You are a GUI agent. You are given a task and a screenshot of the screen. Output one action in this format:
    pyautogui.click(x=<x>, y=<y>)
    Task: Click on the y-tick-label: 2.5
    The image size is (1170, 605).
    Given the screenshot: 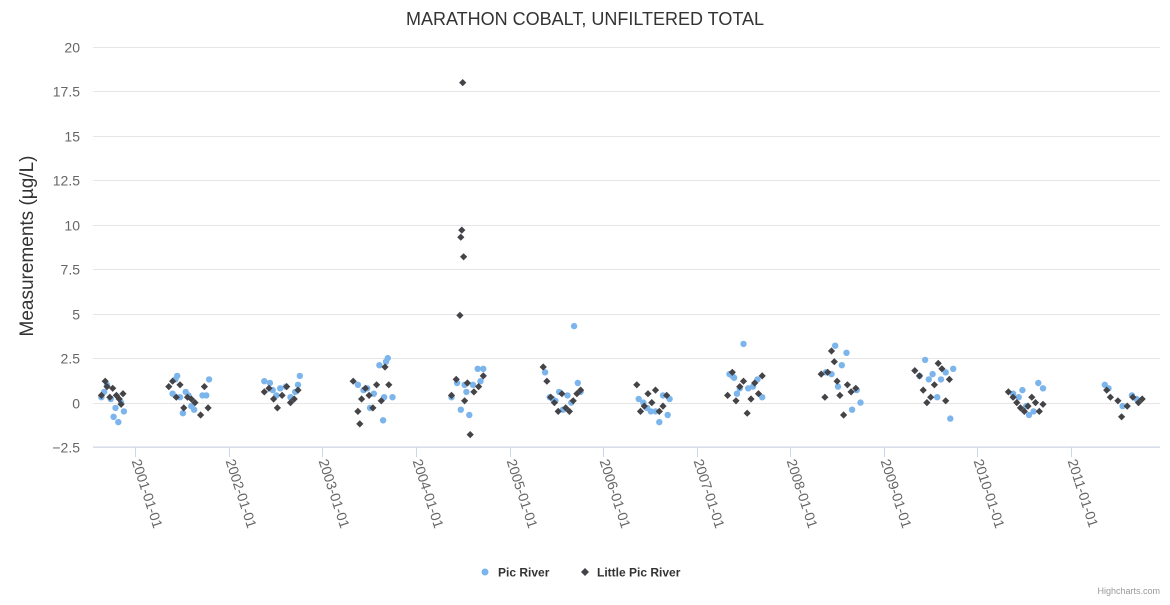 What is the action you would take?
    pyautogui.click(x=71, y=359)
    